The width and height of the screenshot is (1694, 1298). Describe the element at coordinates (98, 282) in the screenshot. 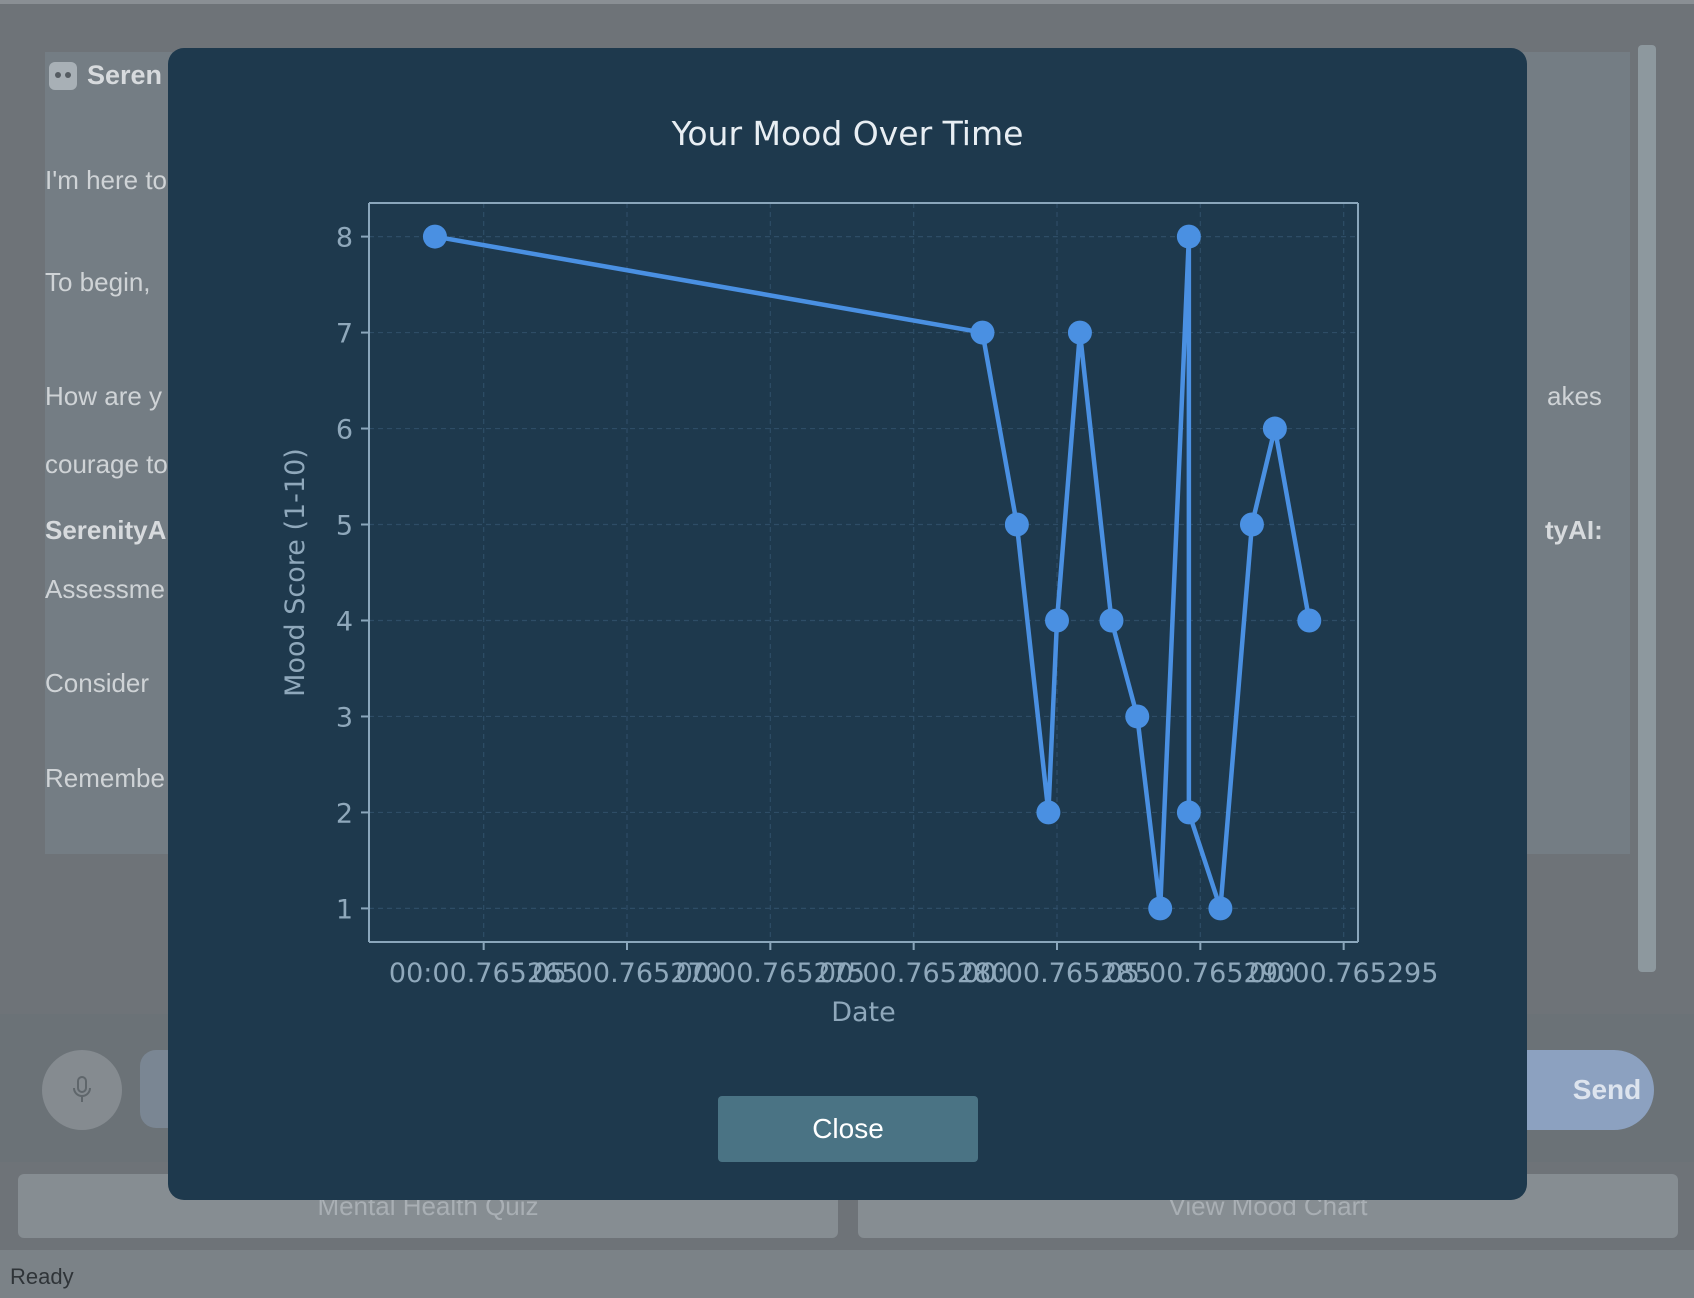

I see `chat-message-line: To begin,` at that location.